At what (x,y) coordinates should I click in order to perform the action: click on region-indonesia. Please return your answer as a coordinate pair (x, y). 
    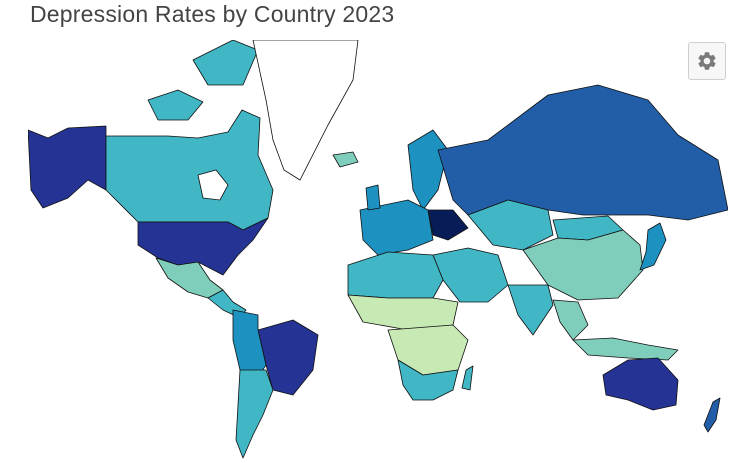
    Looking at the image, I should click on (625, 349).